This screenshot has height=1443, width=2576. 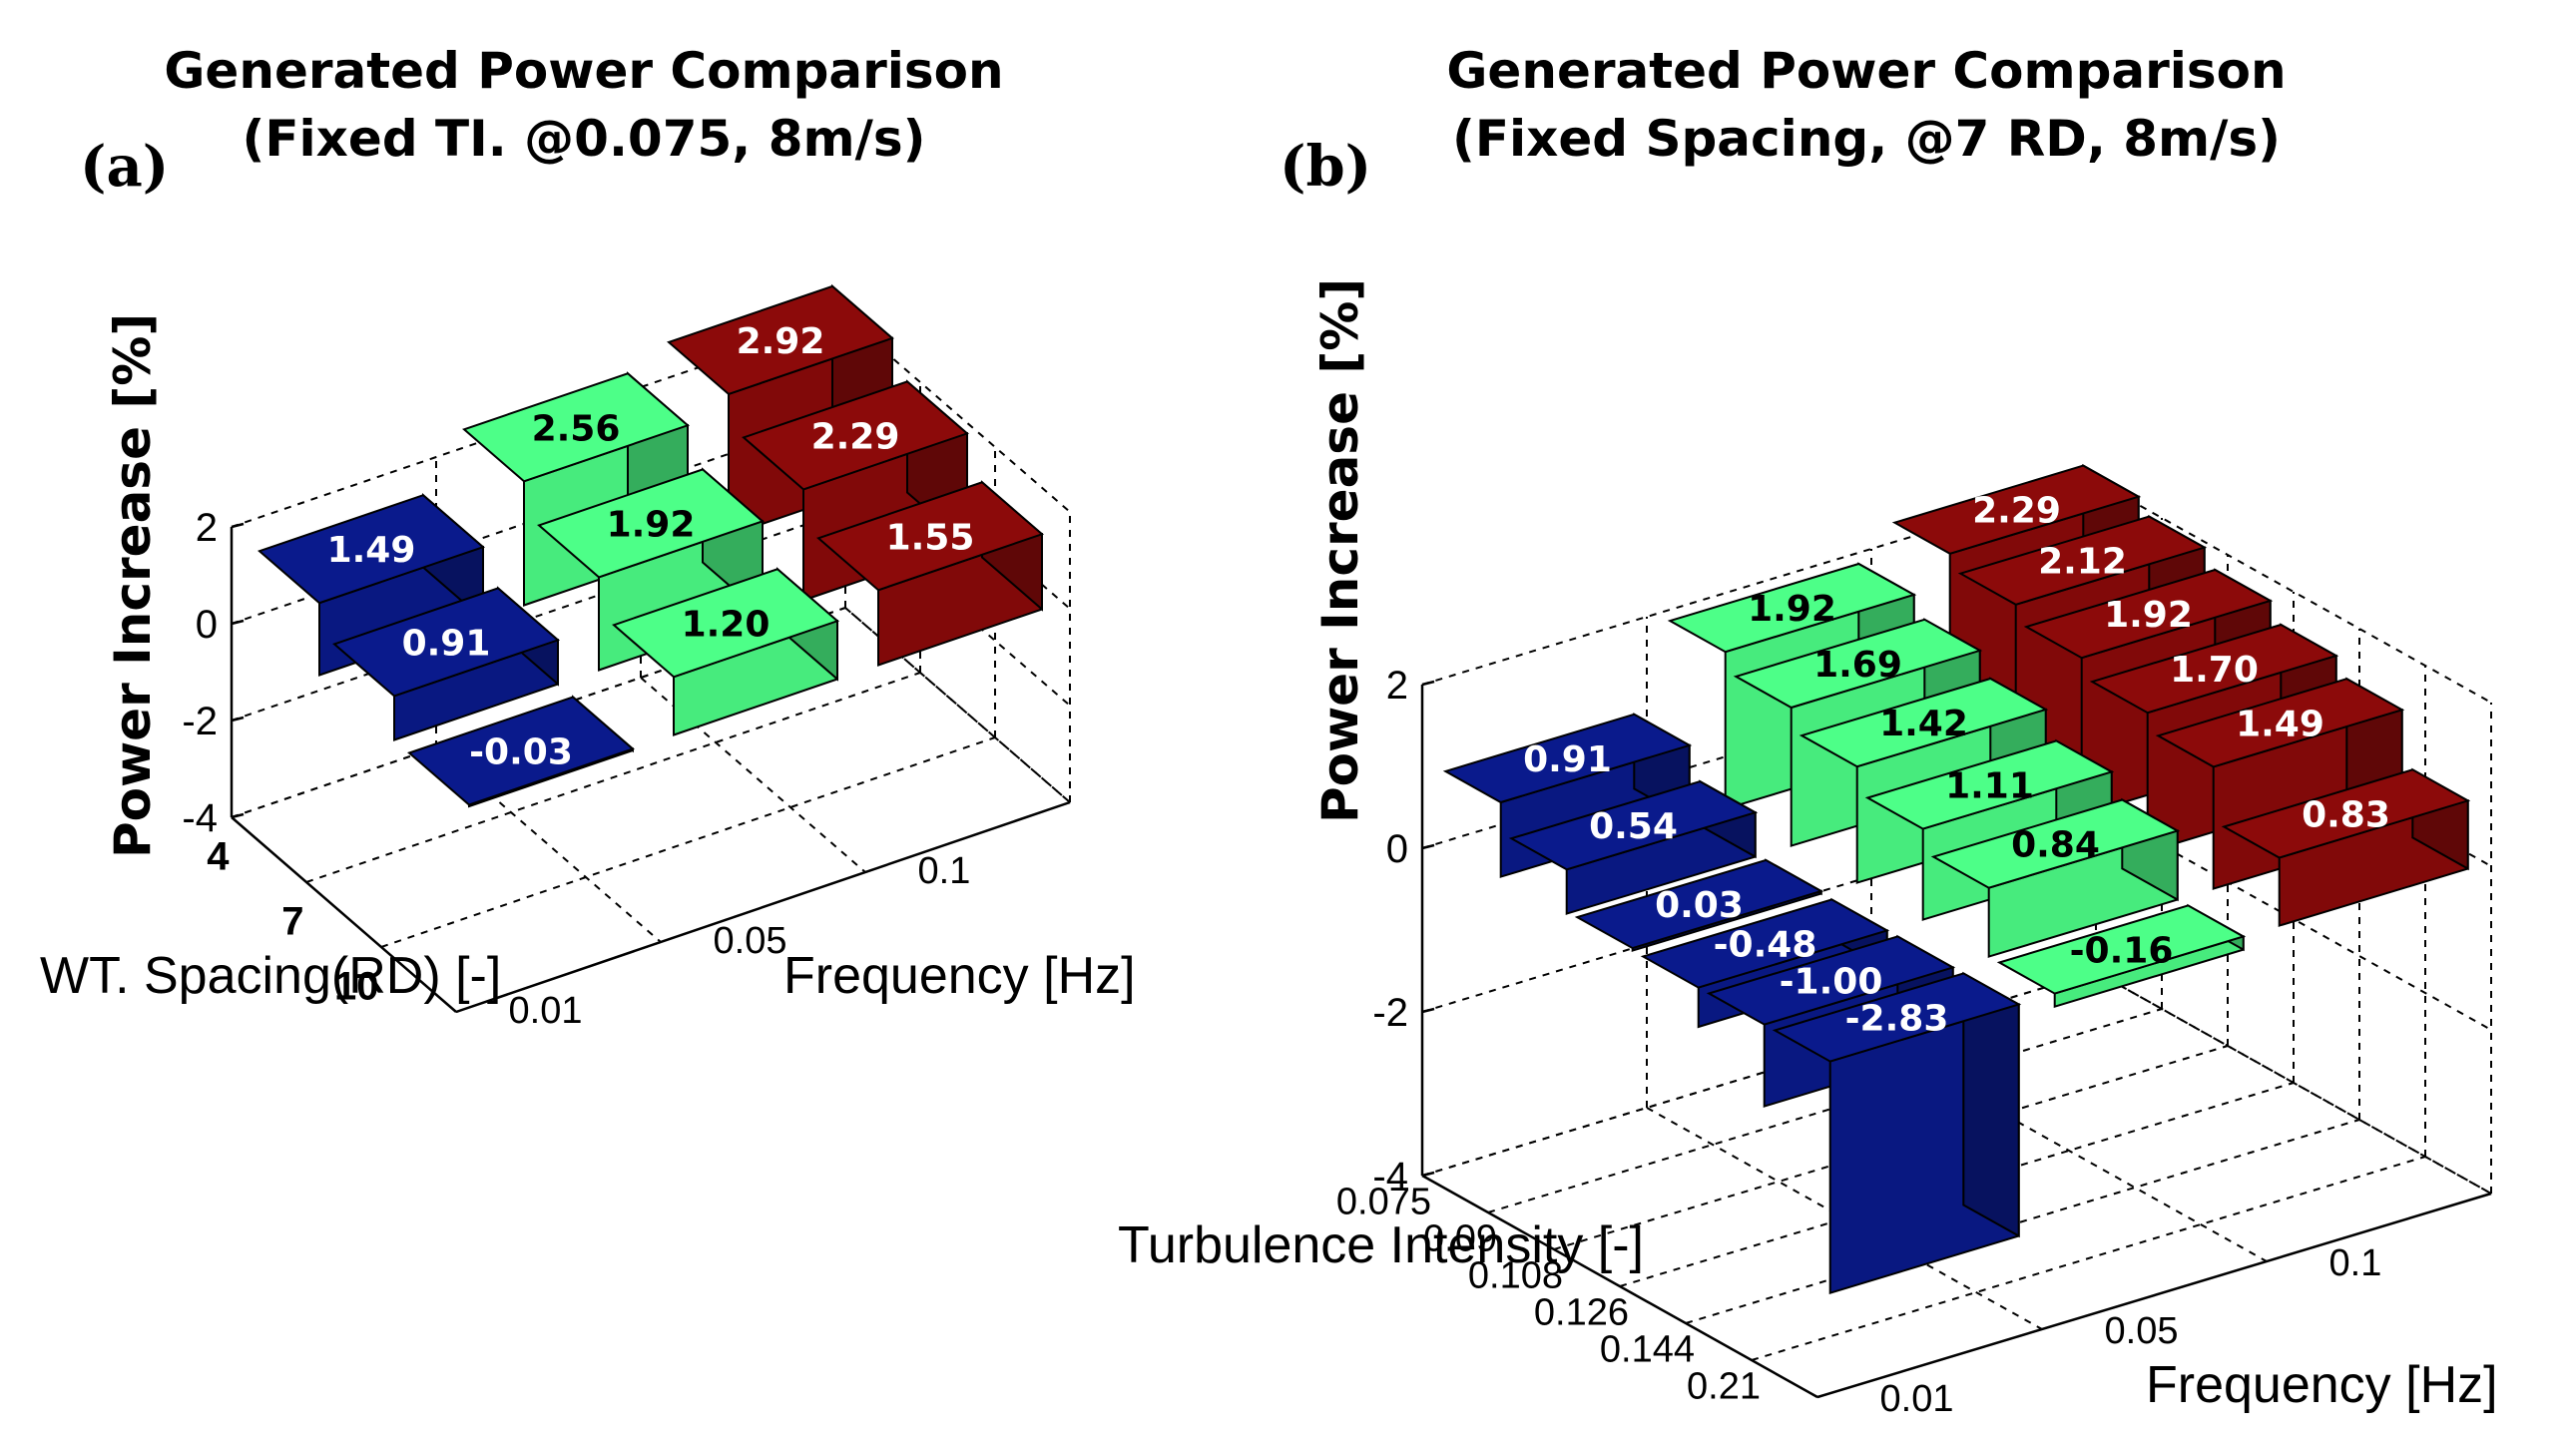 I want to click on panel-b-title-line1: Generated Power Comparison, so click(x=1866, y=71).